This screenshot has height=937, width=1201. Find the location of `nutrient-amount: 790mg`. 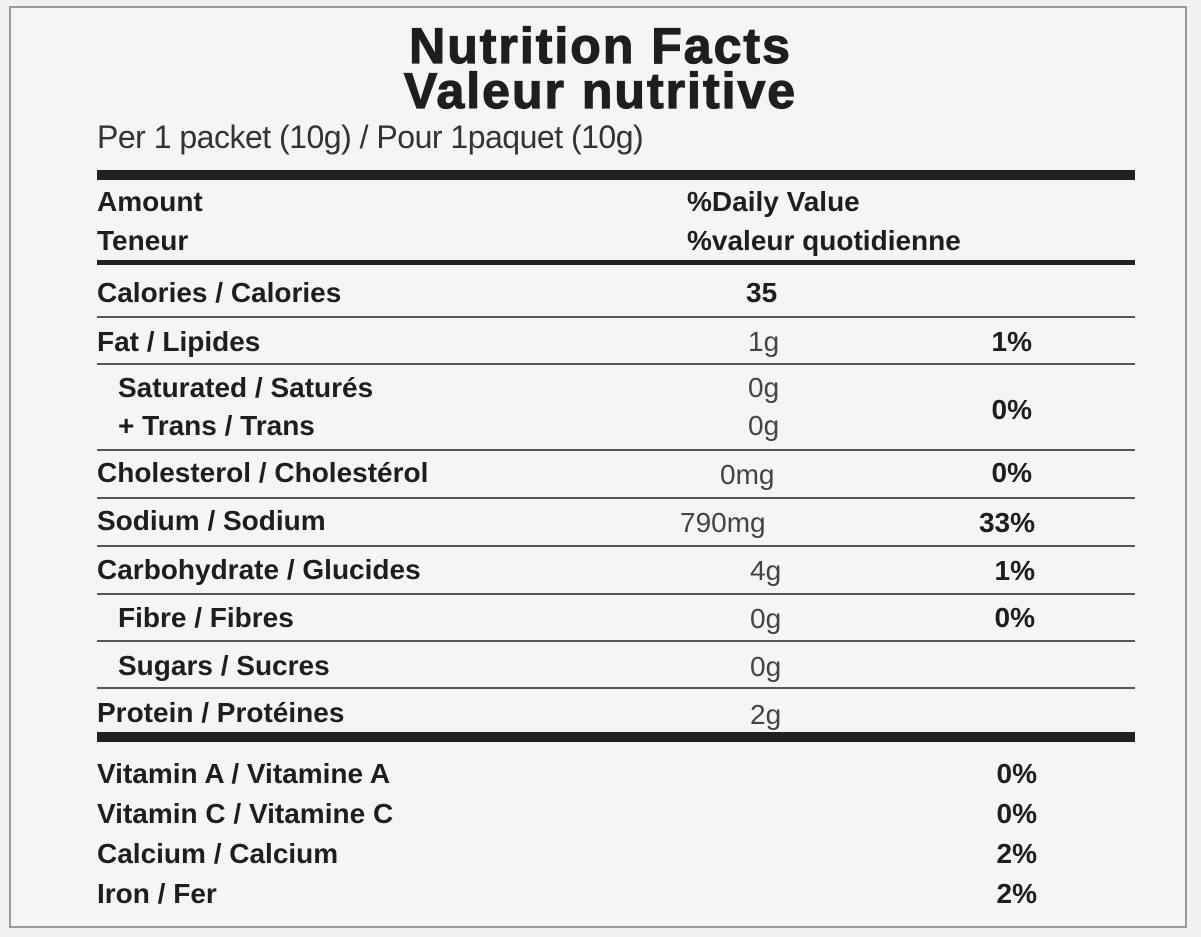

nutrient-amount: 790mg is located at coordinates (723, 522).